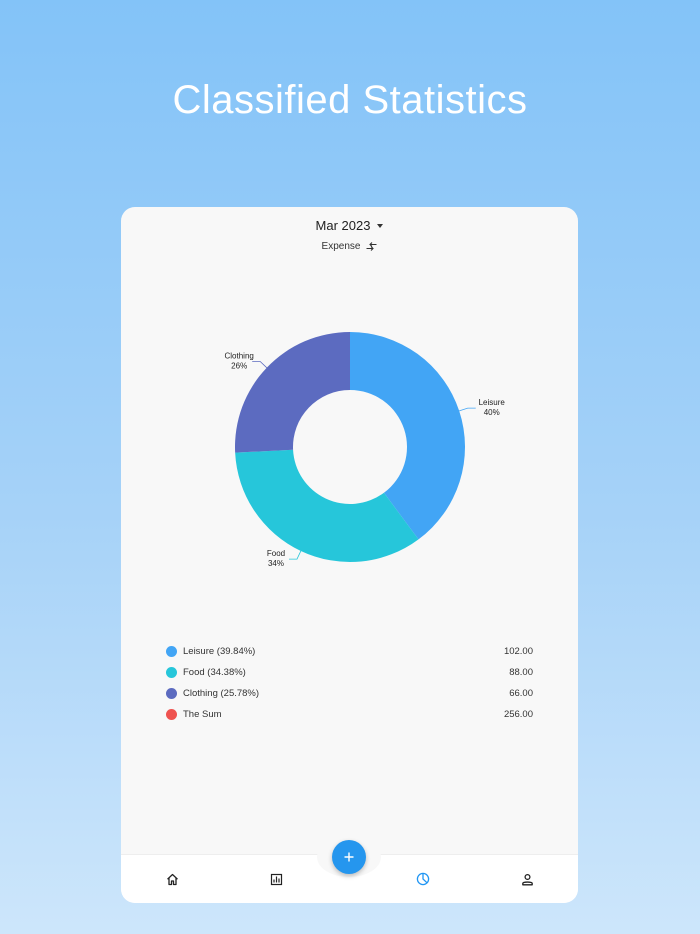 The image size is (700, 934). What do you see at coordinates (276, 553) in the screenshot?
I see `slice-name-label: Food` at bounding box center [276, 553].